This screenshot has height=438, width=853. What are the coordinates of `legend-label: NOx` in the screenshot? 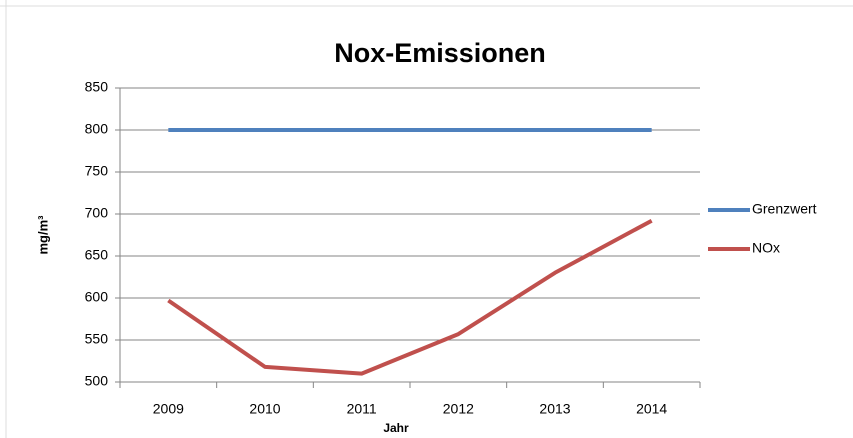 It's located at (766, 248).